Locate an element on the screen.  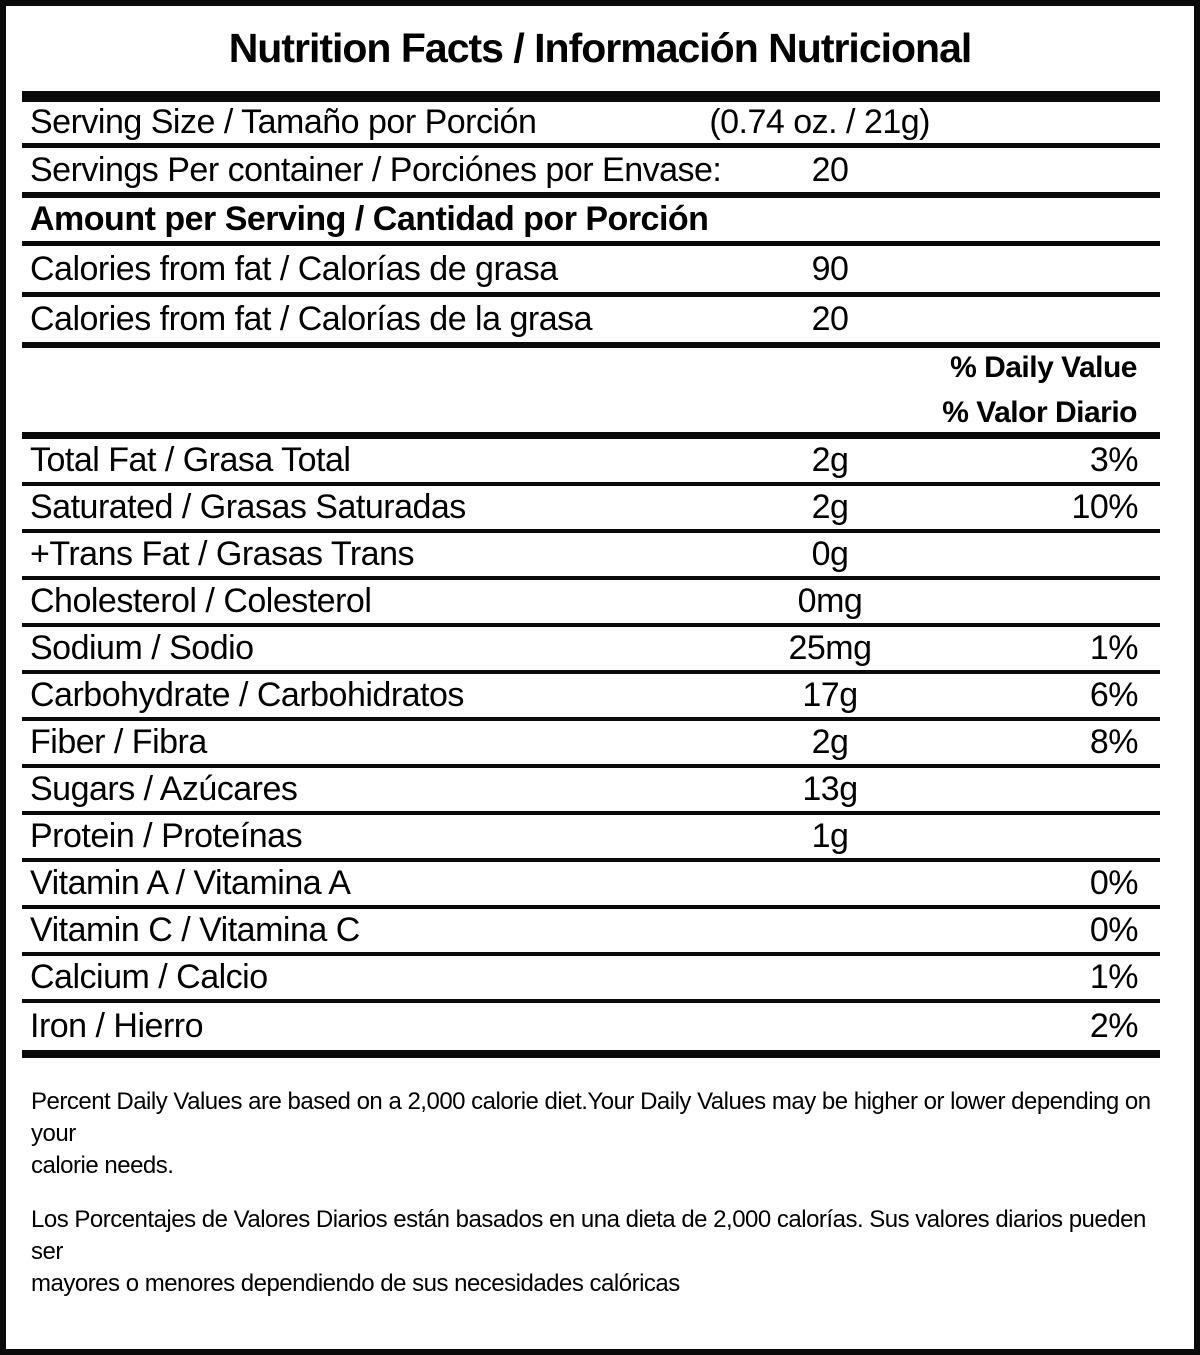
nutrient-row-total-fat: Total Fat / Grasa Total 2g 3% is located at coordinates (591, 462).